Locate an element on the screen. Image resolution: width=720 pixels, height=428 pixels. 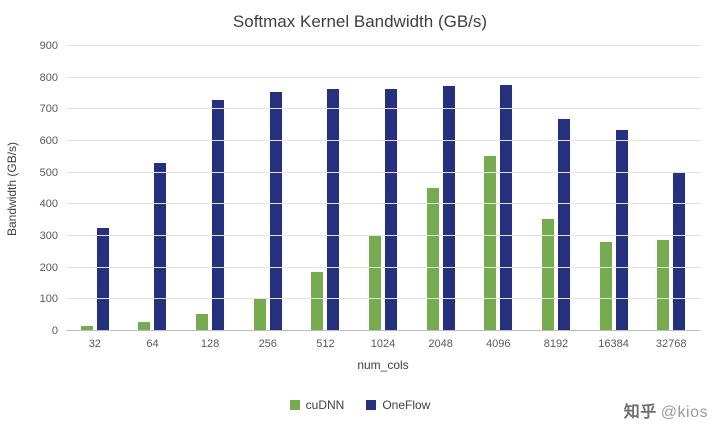
x-tick-label: 2048 is located at coordinates (440, 344).